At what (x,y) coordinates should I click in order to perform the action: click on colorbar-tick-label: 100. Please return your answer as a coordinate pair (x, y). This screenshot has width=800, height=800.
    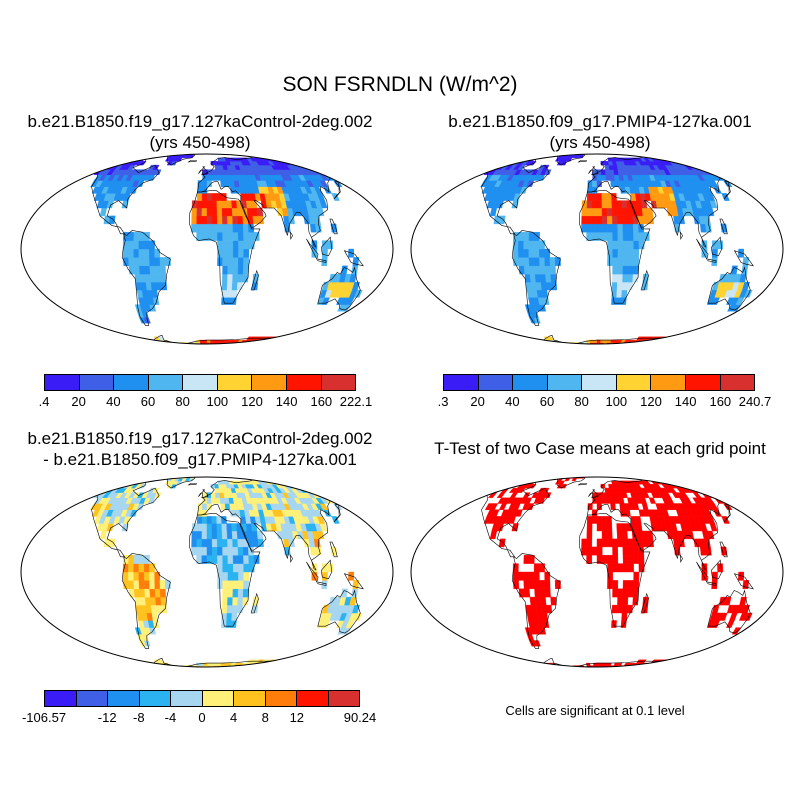
    Looking at the image, I should click on (217, 401).